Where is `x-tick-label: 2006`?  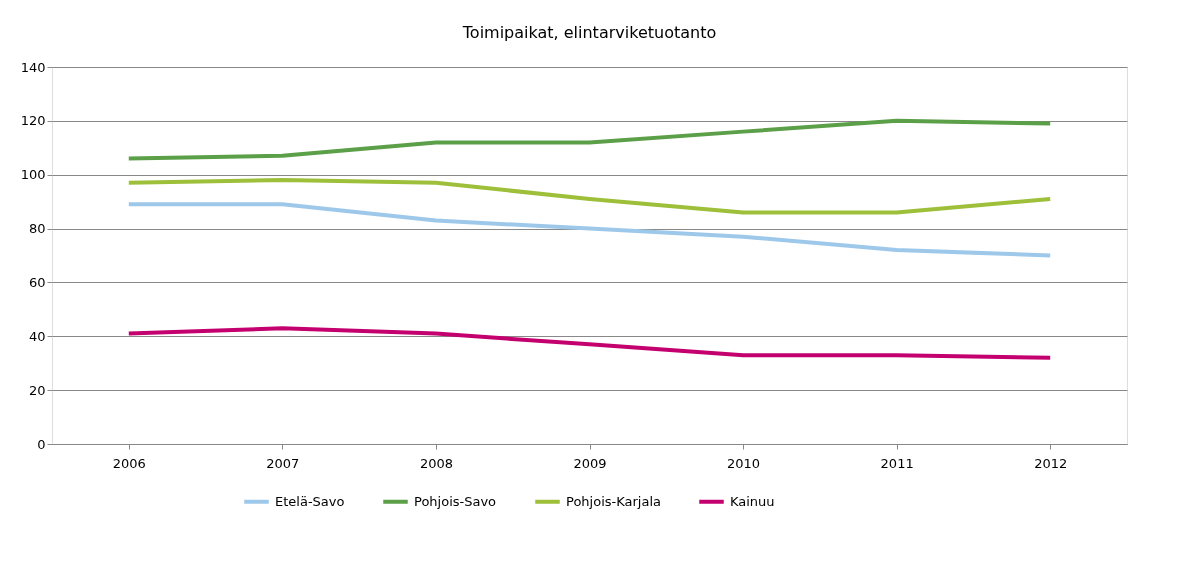 x-tick-label: 2006 is located at coordinates (129, 463).